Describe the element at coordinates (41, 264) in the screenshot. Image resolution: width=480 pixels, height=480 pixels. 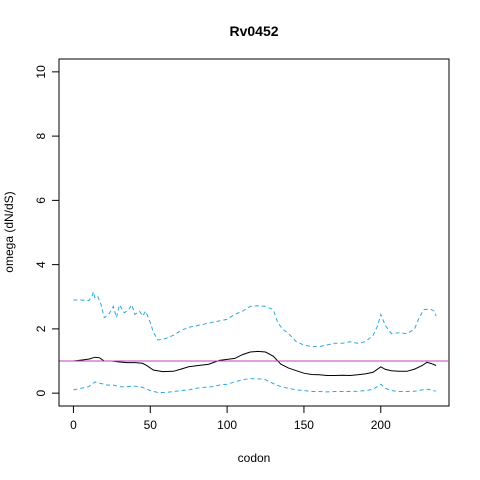
I see `y-tick-label: 4` at that location.